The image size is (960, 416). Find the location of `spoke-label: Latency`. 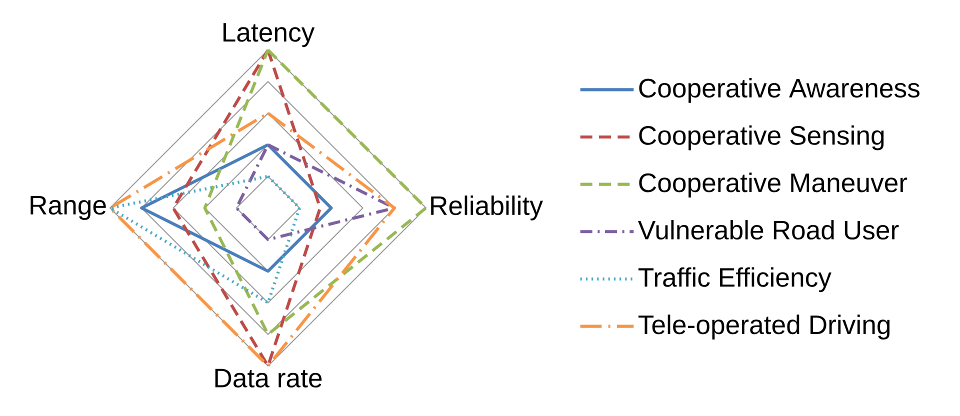

spoke-label: Latency is located at coordinates (269, 35).